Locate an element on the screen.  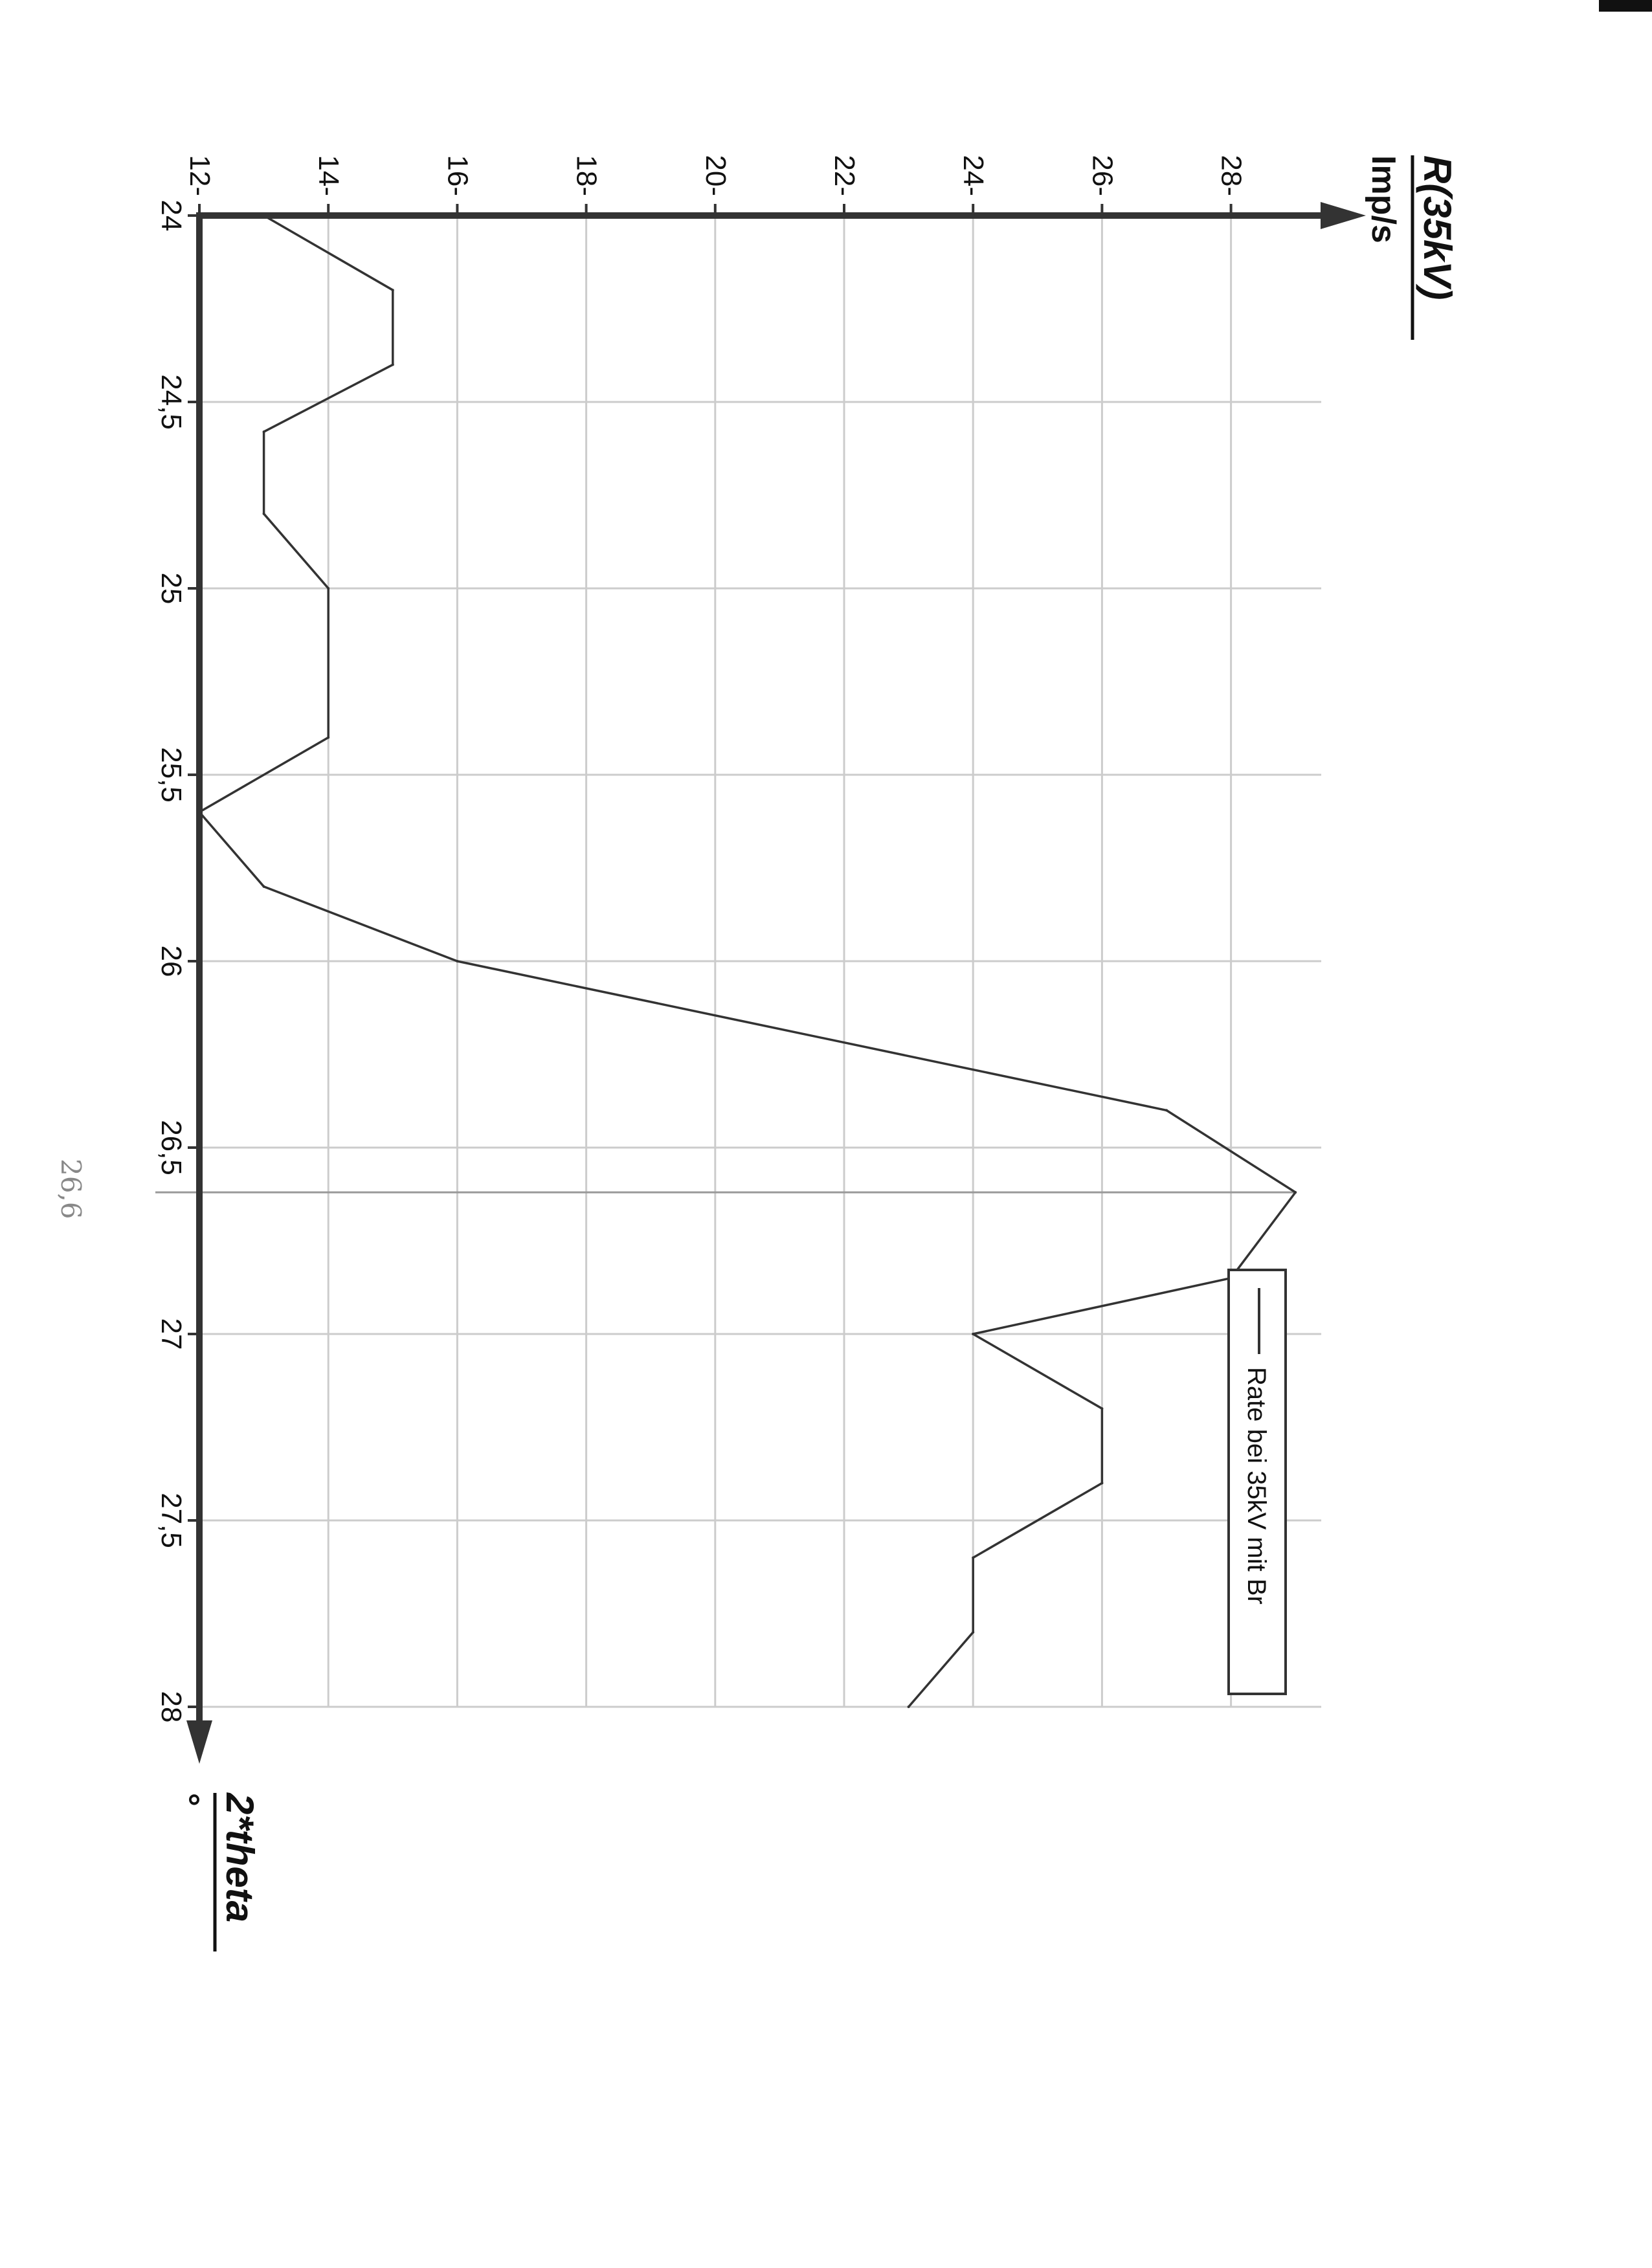
x-axis-title: 2*theta is located at coordinates (240, 1857).